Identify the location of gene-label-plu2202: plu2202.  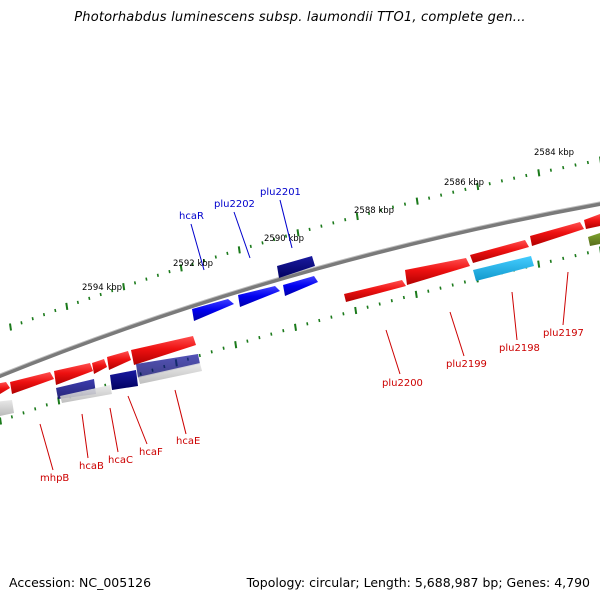
(234, 204).